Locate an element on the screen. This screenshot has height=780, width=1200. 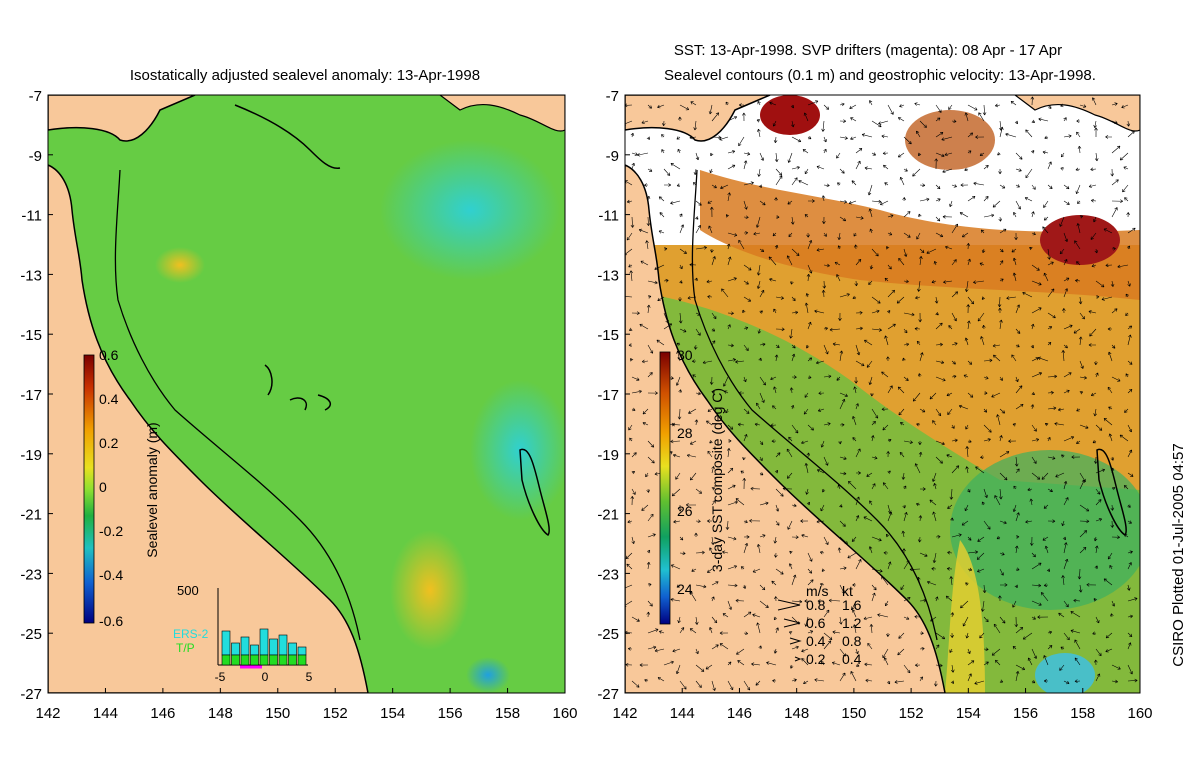
lat-tick-label: -25 is located at coordinates (31, 634).